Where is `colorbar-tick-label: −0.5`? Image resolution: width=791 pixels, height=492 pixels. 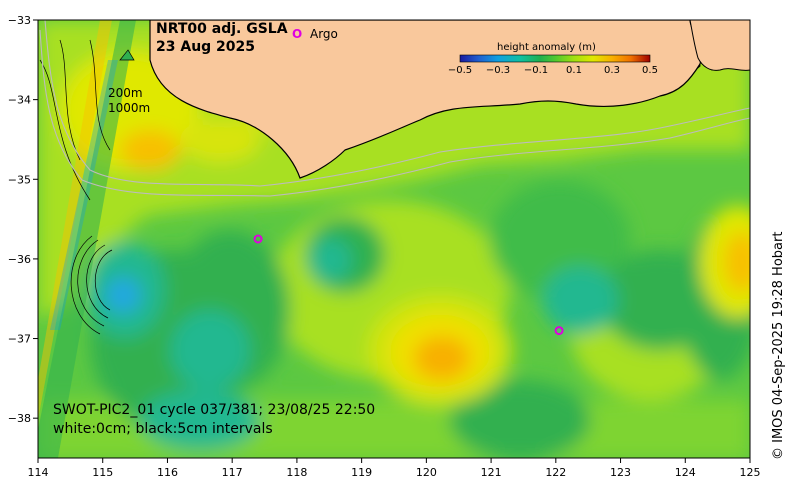 colorbar-tick-label: −0.5 is located at coordinates (460, 70).